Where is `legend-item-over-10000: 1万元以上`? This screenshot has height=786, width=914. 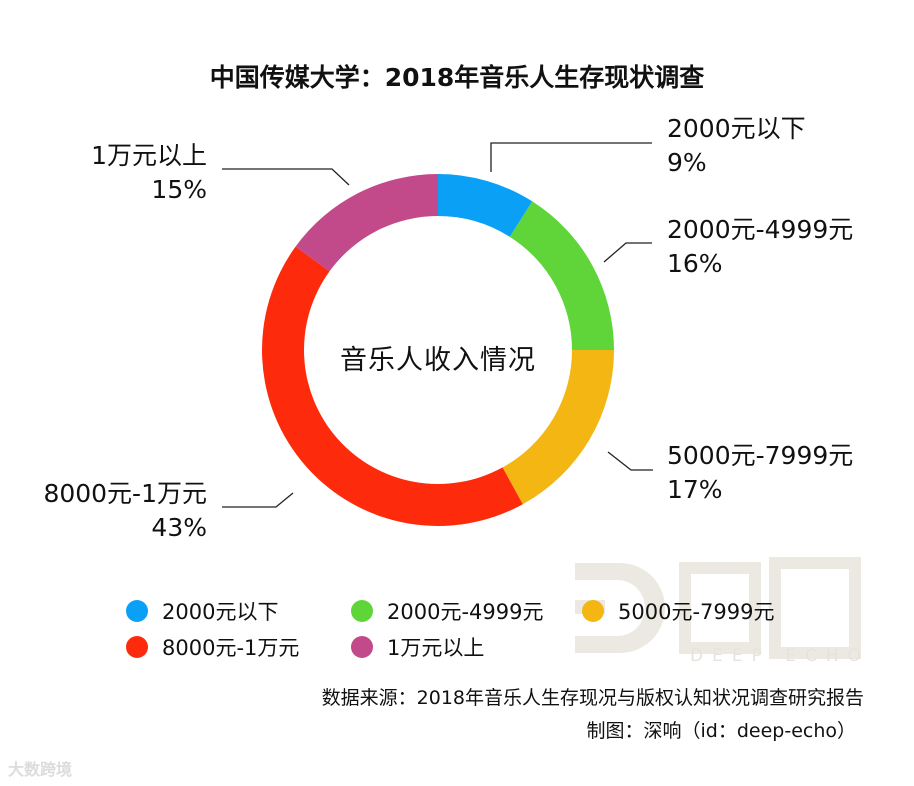
legend-item-over-10000: 1万元以上 is located at coordinates (417, 647).